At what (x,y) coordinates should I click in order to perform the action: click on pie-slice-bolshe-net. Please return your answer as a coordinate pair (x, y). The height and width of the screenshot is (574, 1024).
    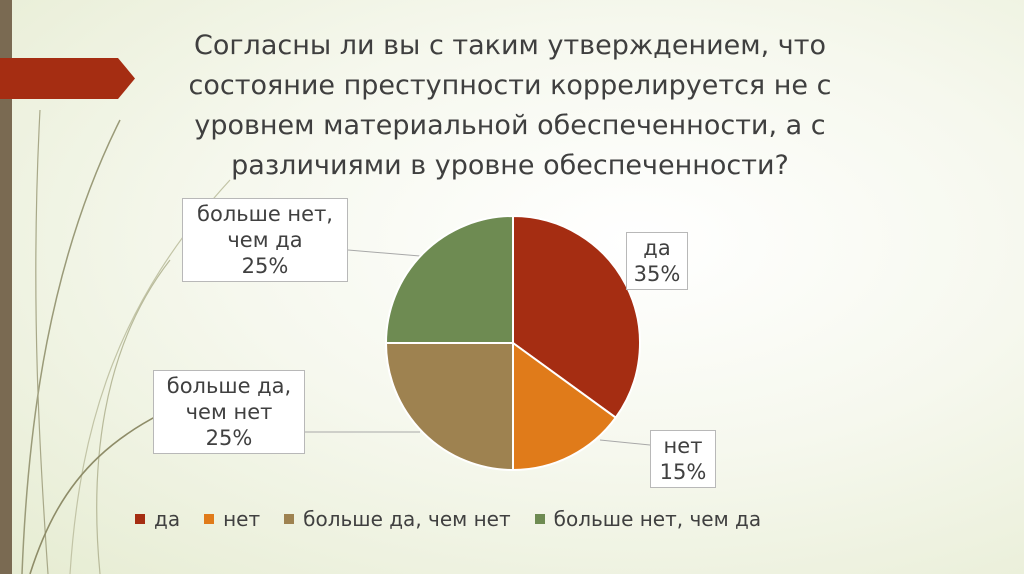
    Looking at the image, I should click on (449, 279).